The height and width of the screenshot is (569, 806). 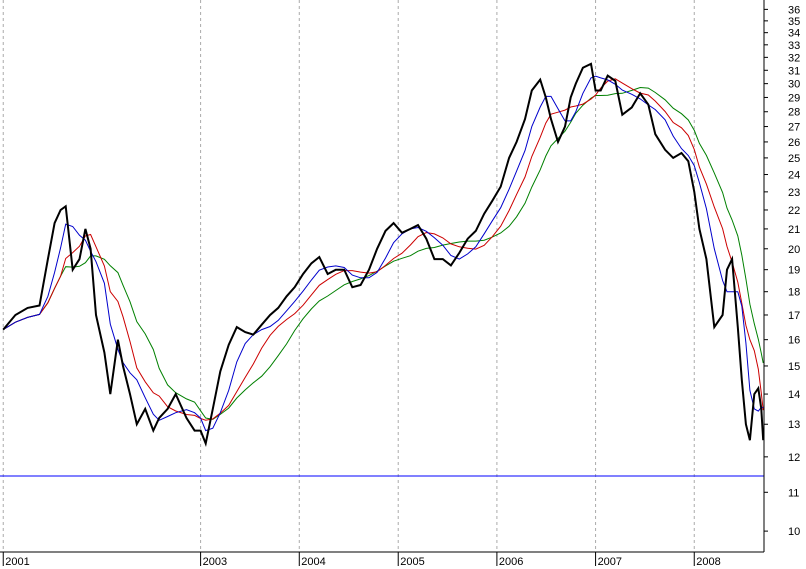 I want to click on y-tick-label-26: 26, so click(x=794, y=143).